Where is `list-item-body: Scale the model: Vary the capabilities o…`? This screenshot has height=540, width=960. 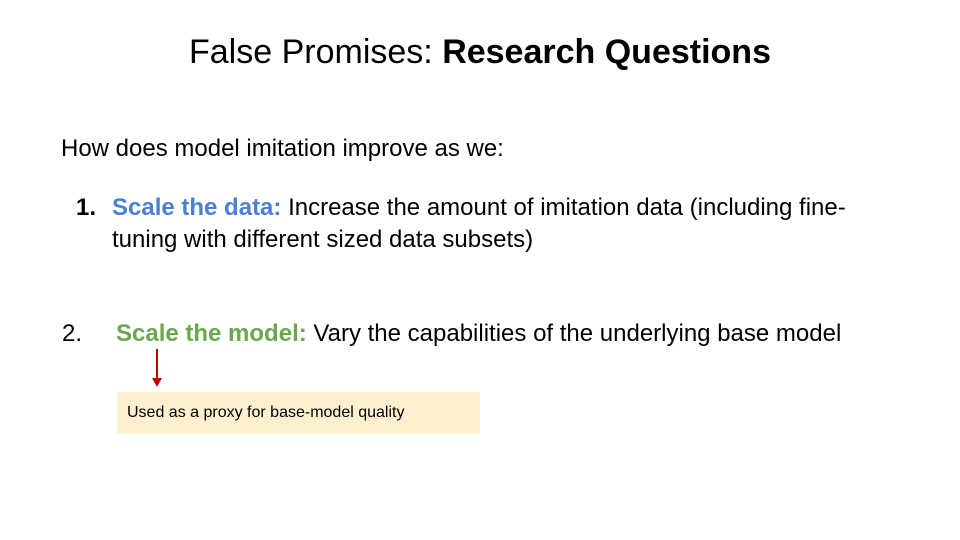 list-item-body: Scale the model: Vary the capabilities o… is located at coordinates (478, 334).